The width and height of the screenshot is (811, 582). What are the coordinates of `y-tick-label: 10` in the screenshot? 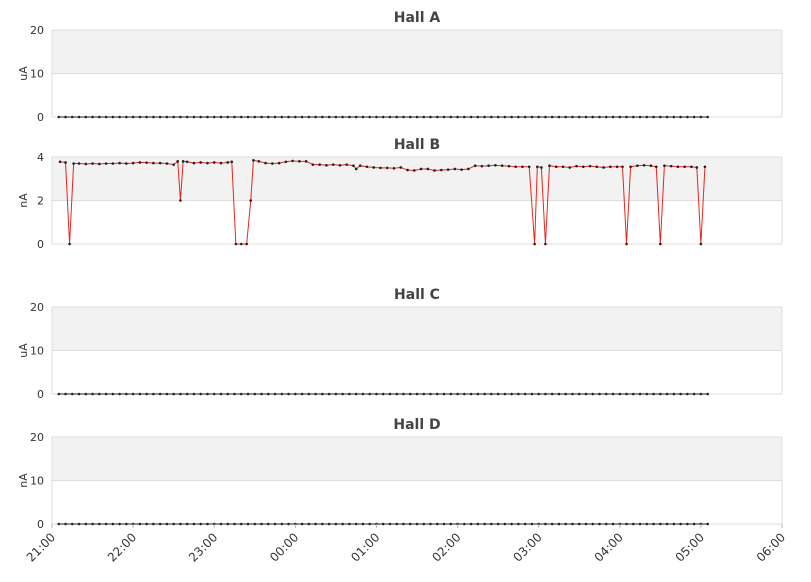 It's located at (37, 74).